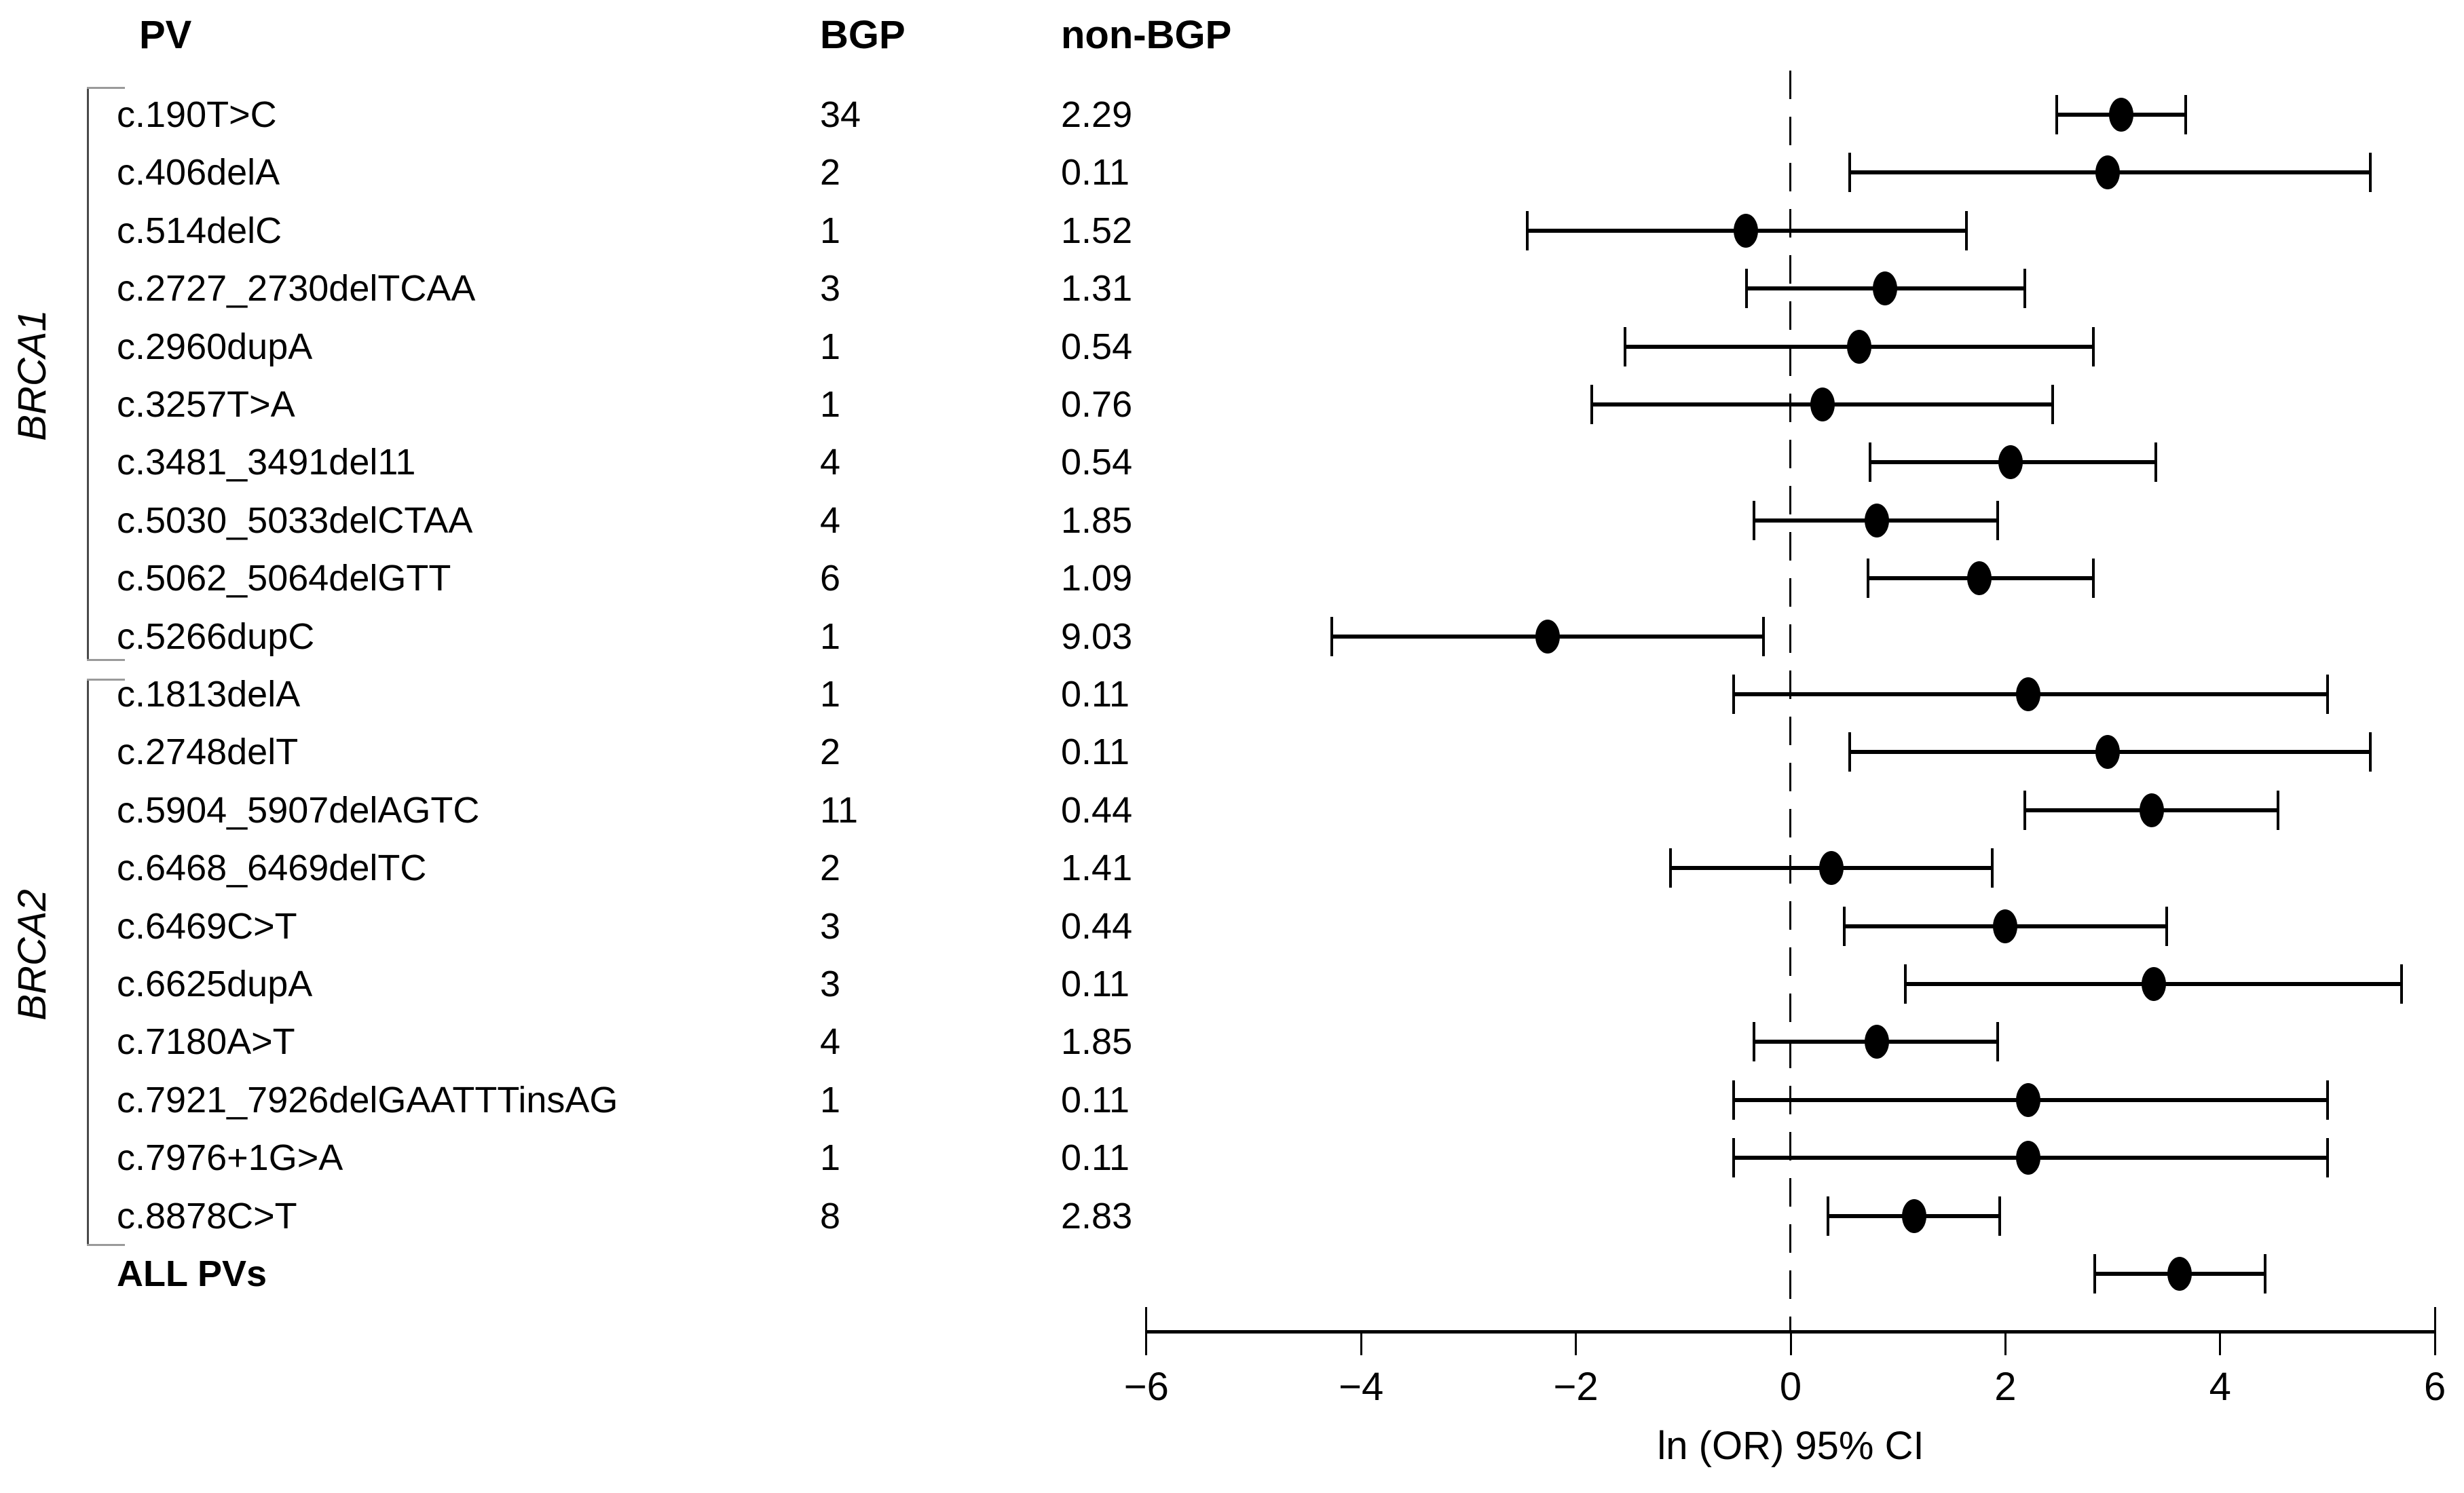 This screenshot has width=2464, height=1493. What do you see at coordinates (1097, 230) in the screenshot?
I see `non-bgp-value: 1.52` at bounding box center [1097, 230].